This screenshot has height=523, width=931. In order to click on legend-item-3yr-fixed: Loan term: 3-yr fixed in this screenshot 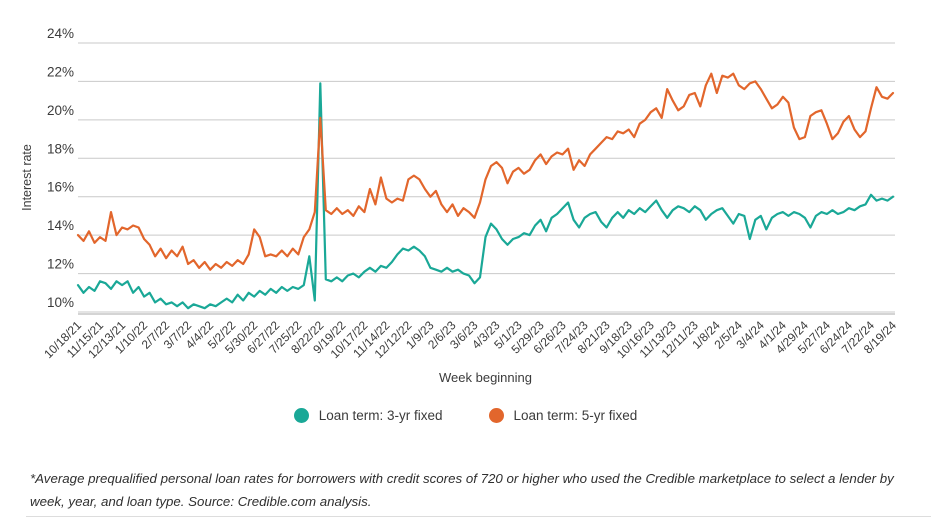, I will do `click(368, 415)`.